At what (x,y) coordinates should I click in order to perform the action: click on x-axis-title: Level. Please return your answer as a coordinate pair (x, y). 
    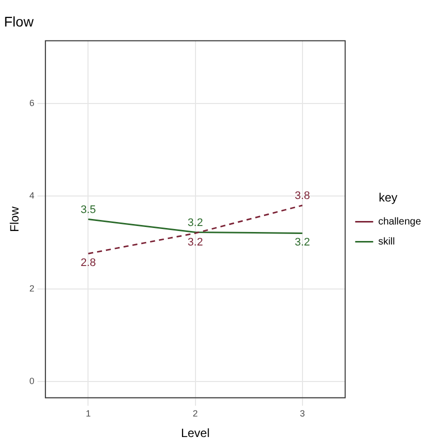
    Looking at the image, I should click on (195, 433).